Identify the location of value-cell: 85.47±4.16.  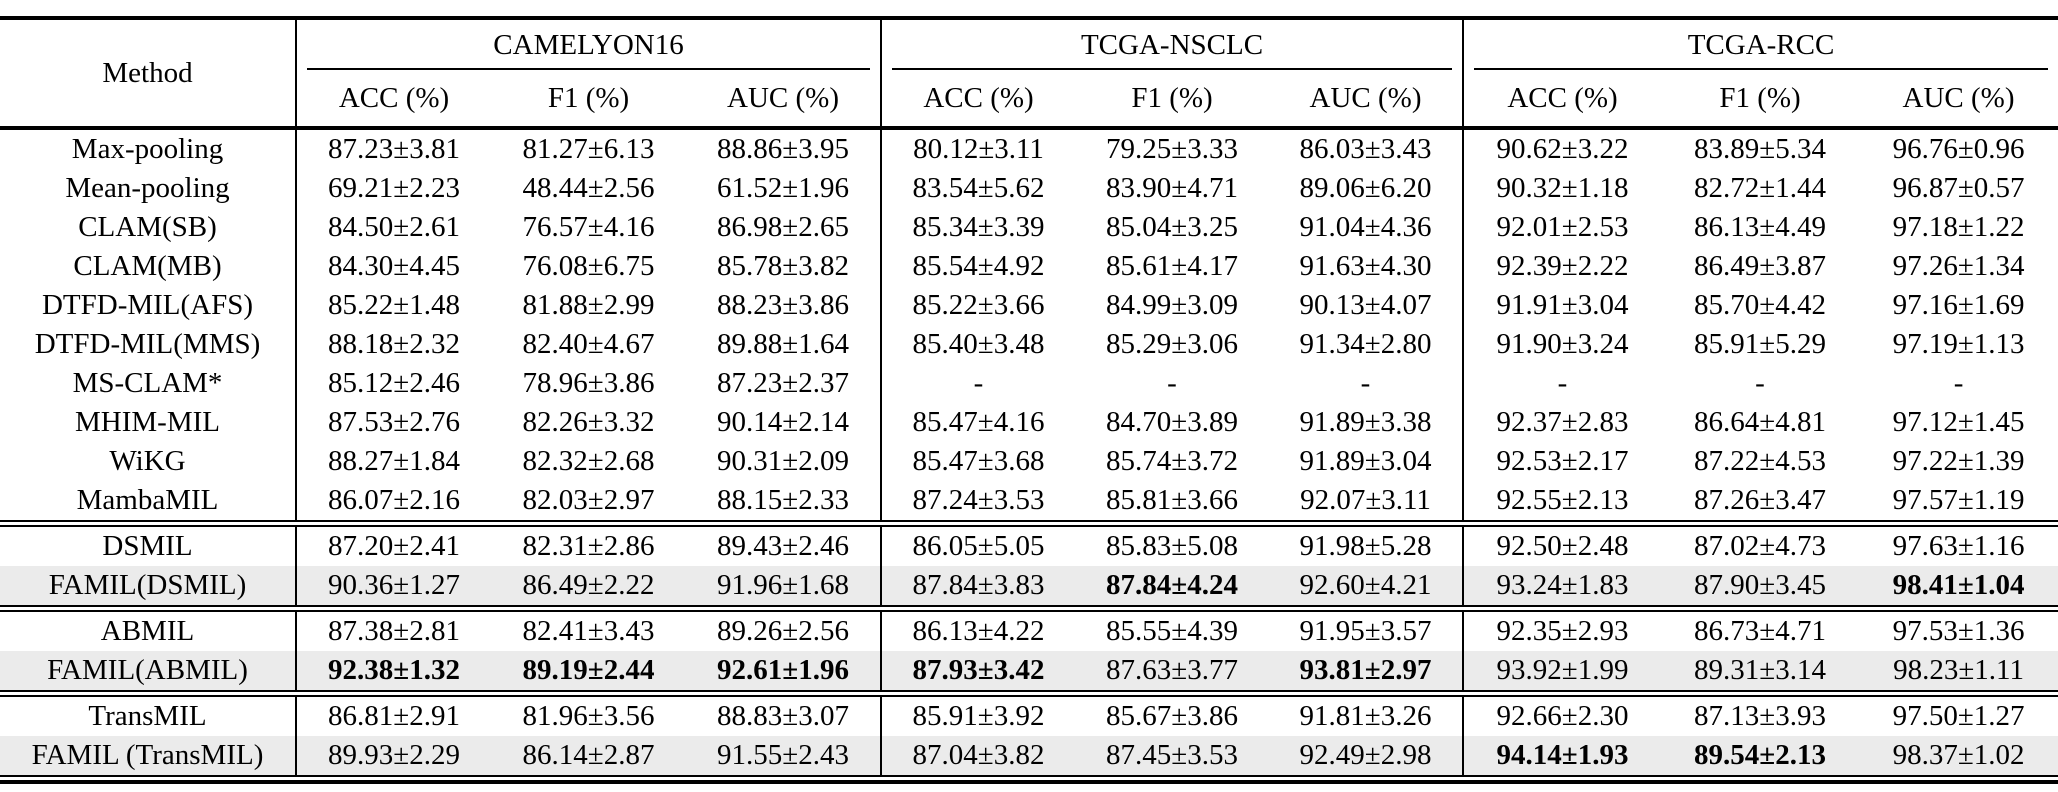
(978, 422).